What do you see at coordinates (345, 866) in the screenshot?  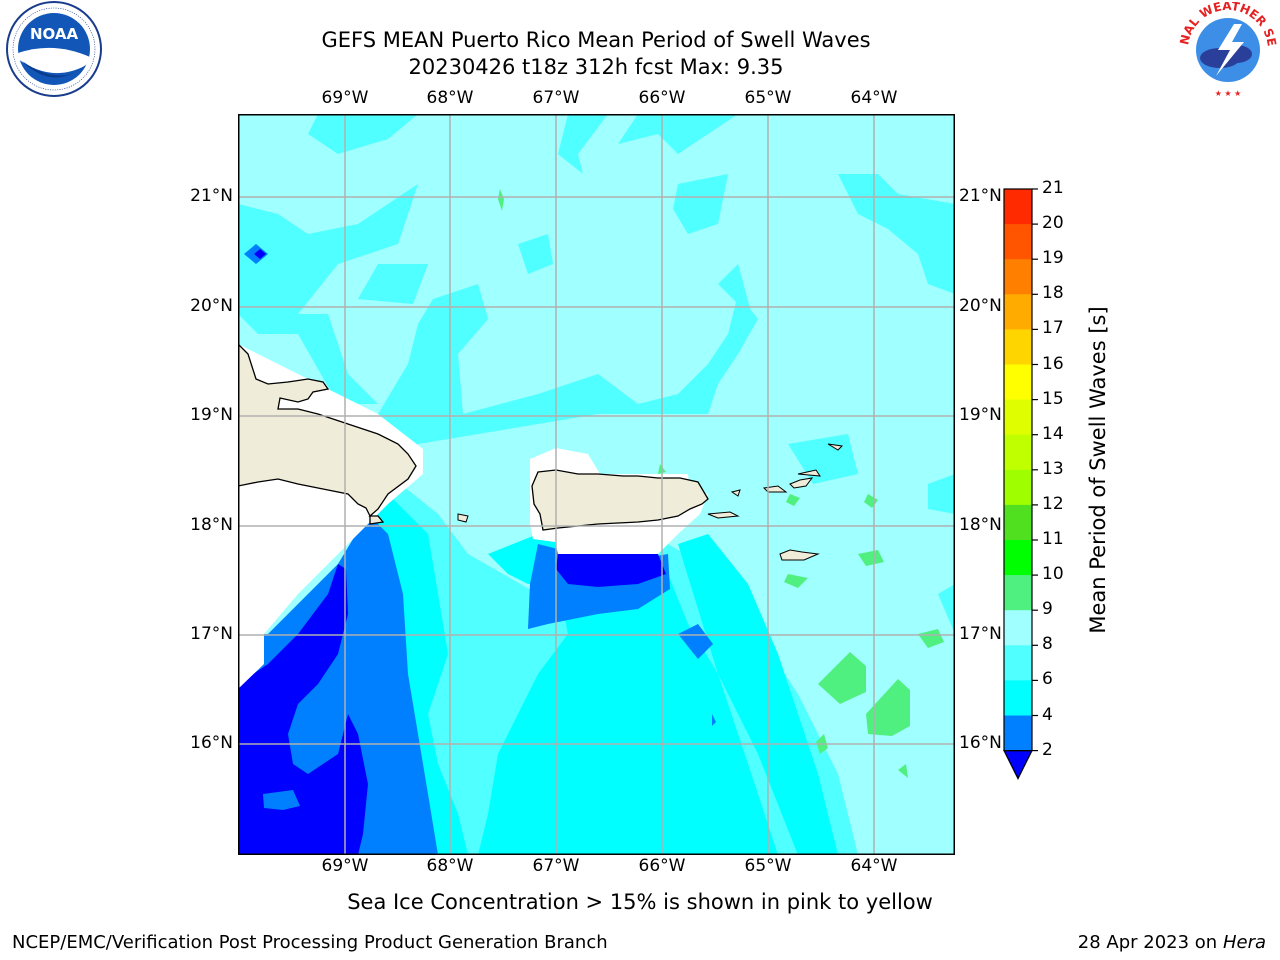 I see `lon-label-bottom: 69°W` at bounding box center [345, 866].